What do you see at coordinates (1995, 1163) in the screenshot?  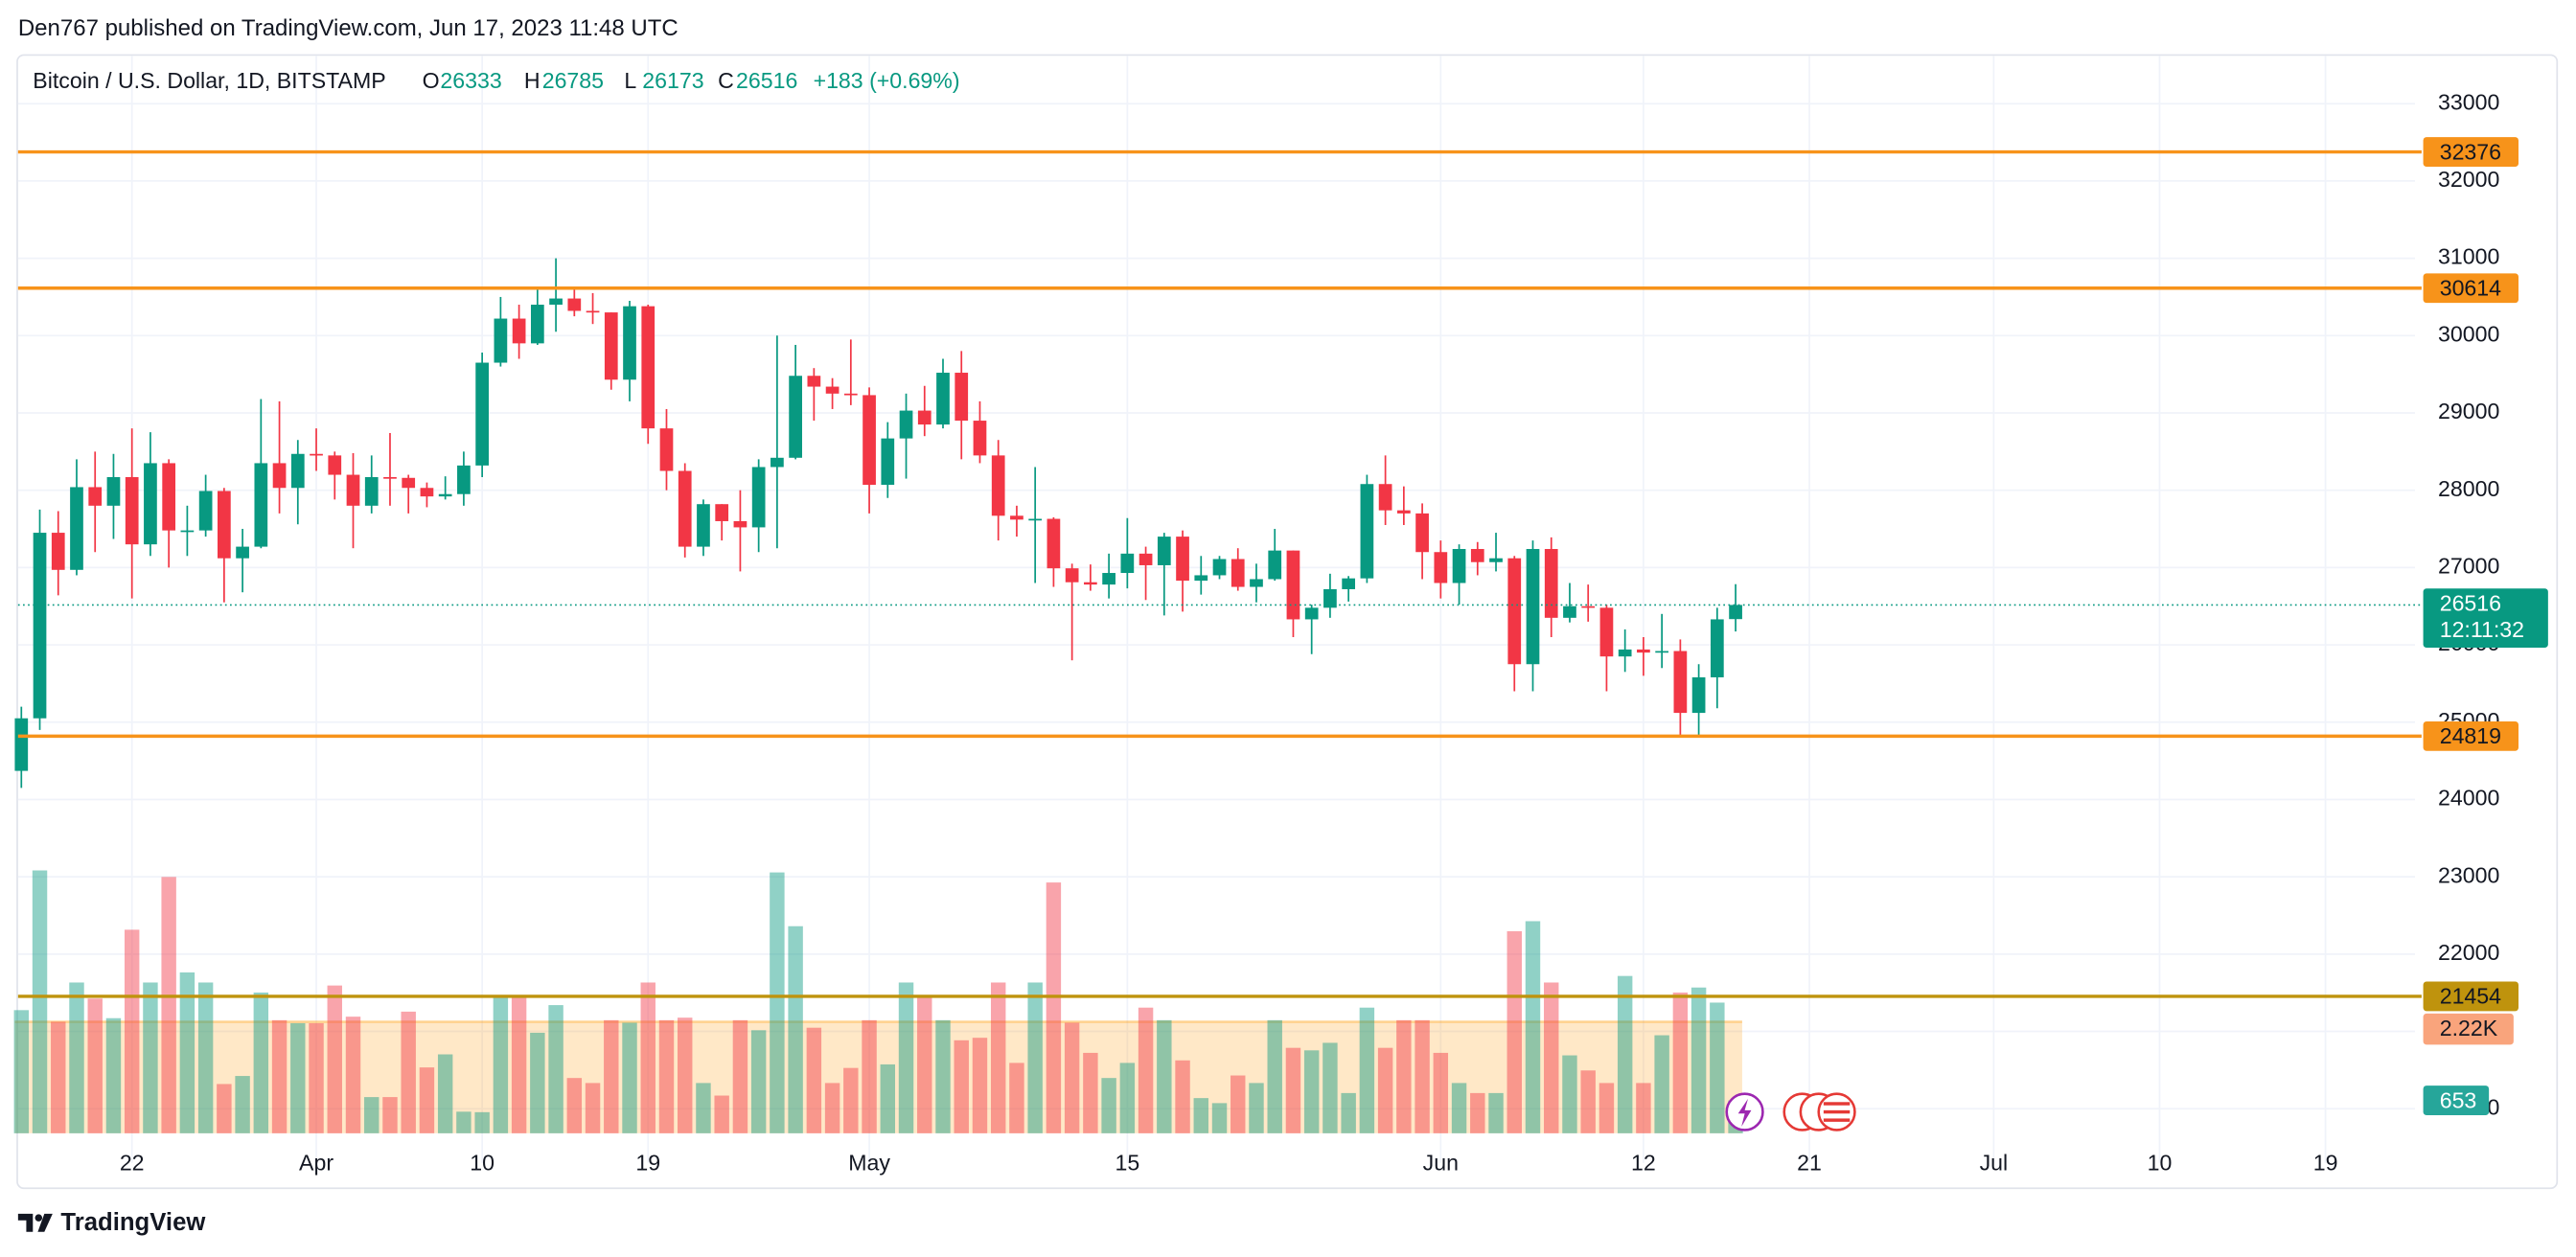 I see `x-tick-label: Jul` at bounding box center [1995, 1163].